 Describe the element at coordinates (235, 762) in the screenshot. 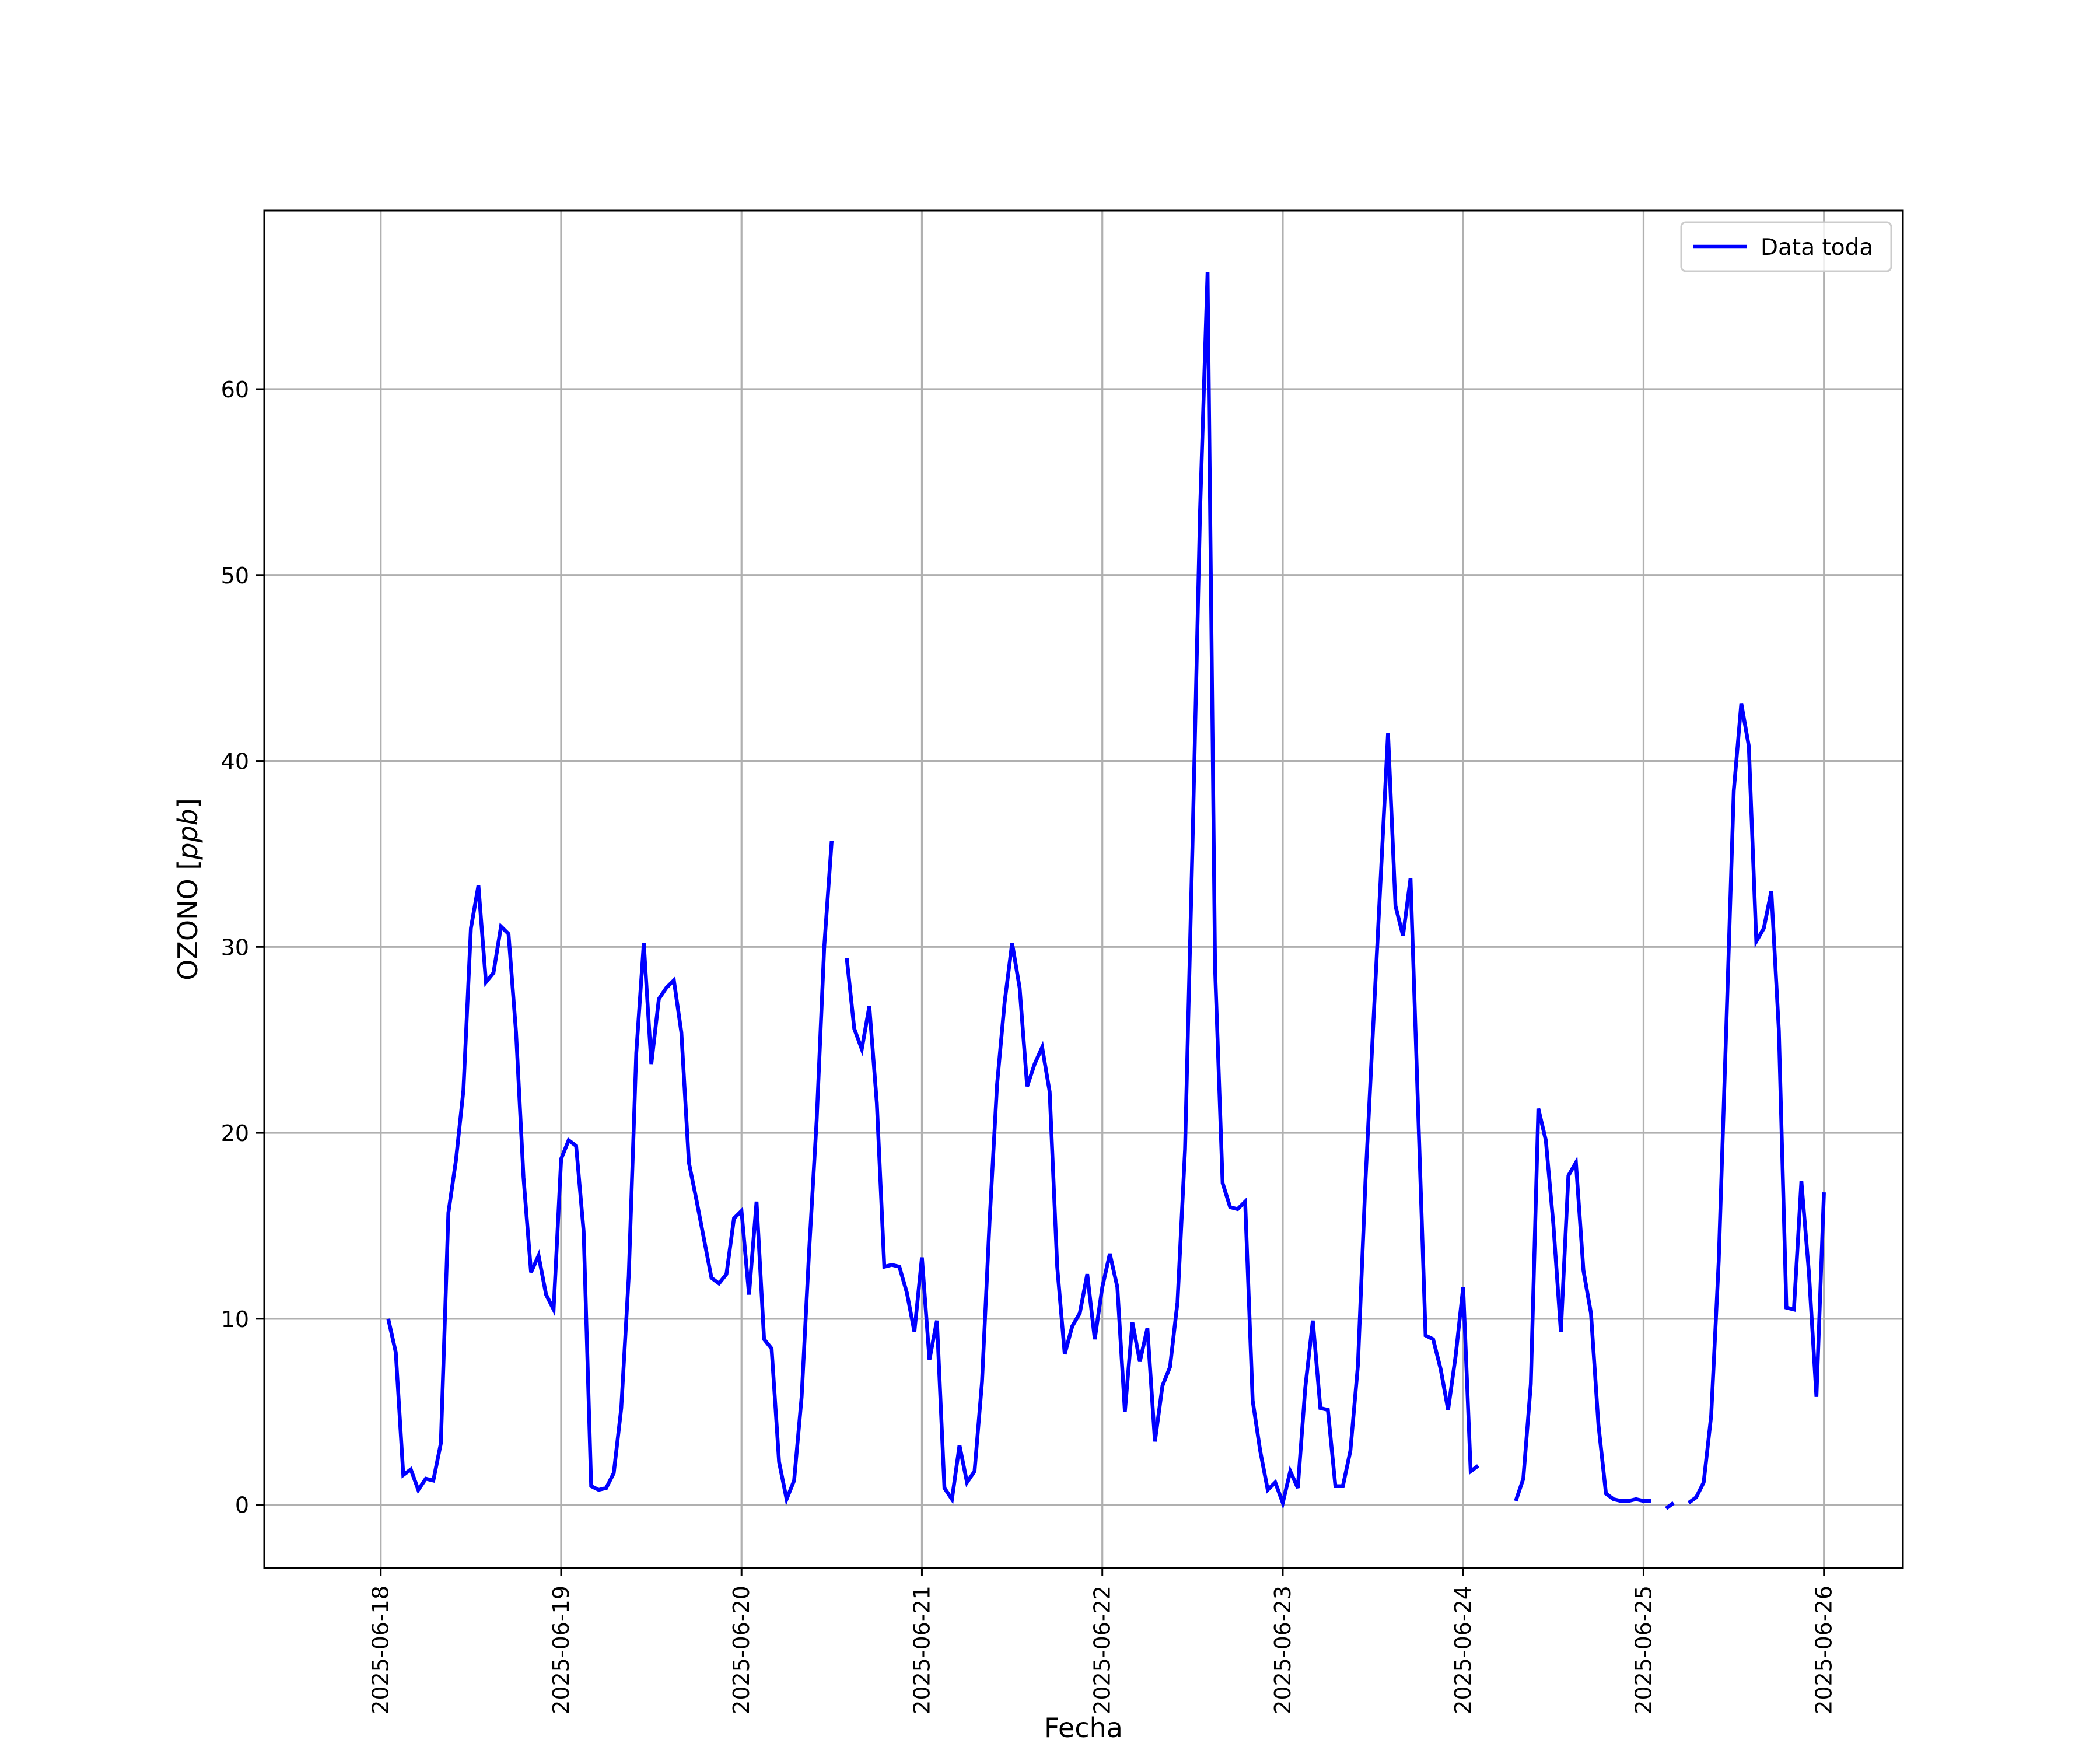

I see `y-tick-label: 40` at that location.